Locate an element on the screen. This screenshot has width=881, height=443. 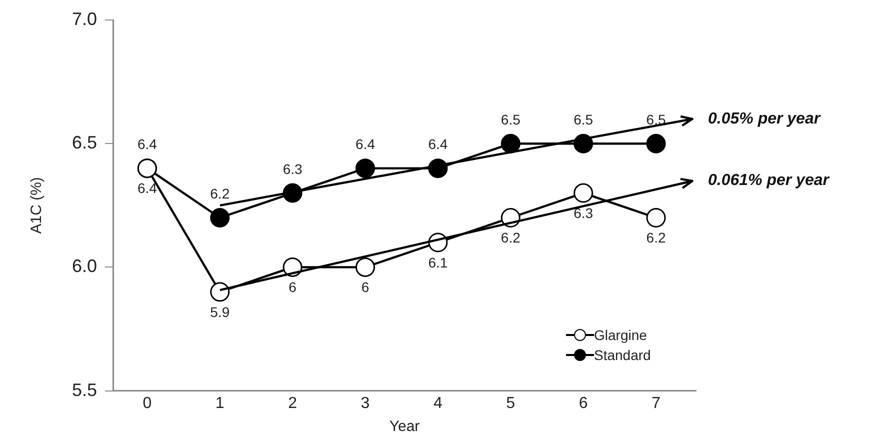
x-tick-label: 1 is located at coordinates (219, 403).